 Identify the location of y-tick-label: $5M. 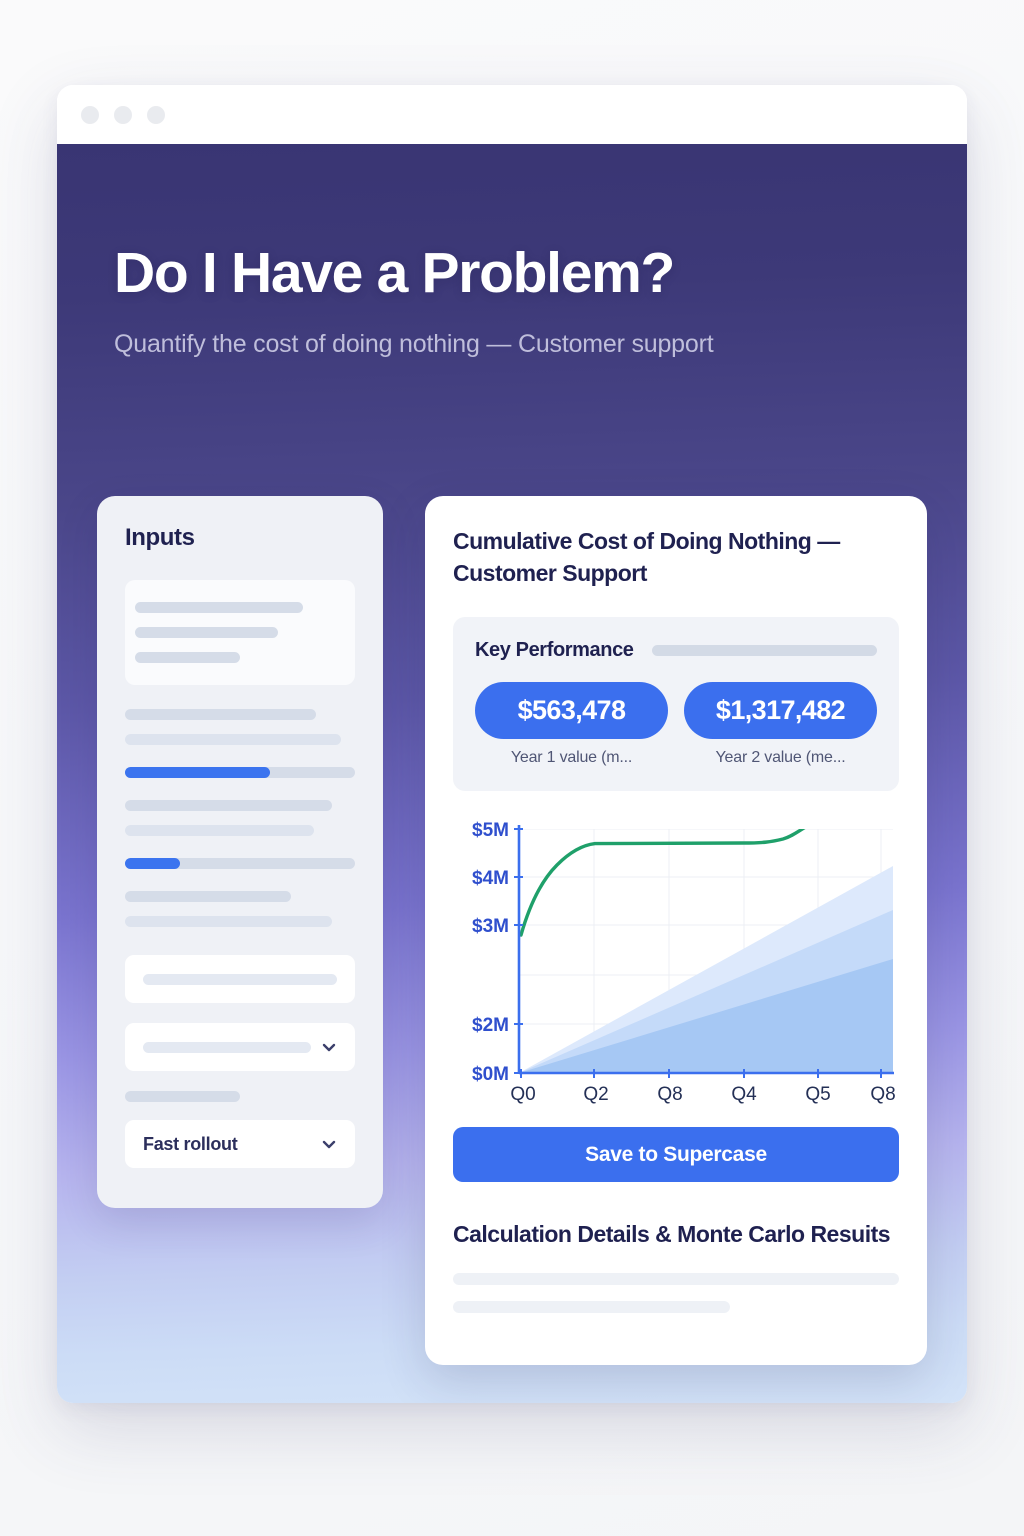
(490, 830).